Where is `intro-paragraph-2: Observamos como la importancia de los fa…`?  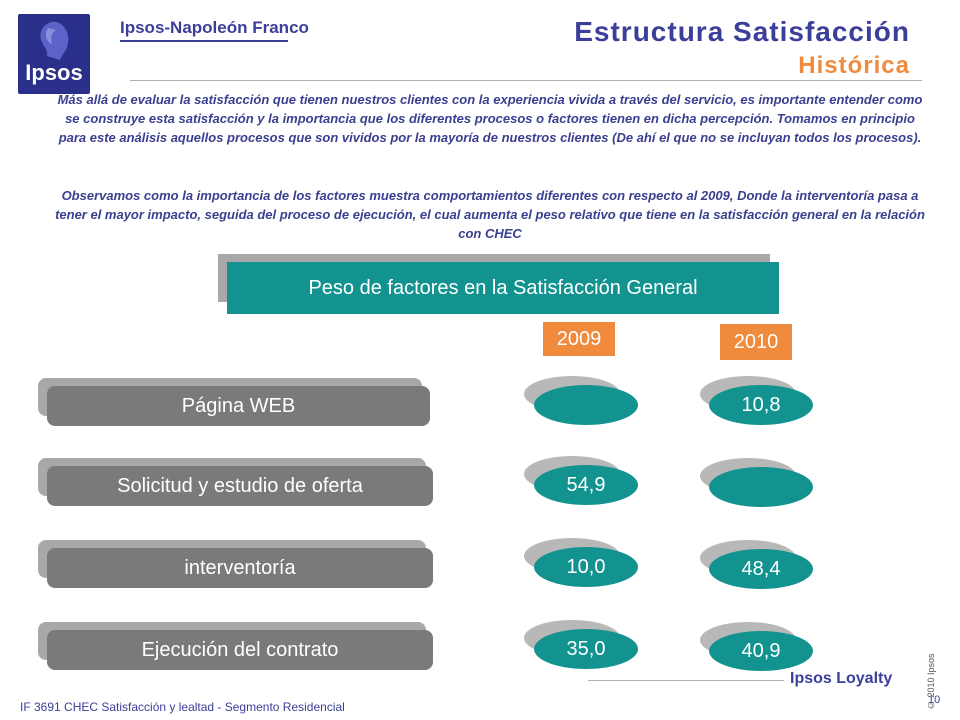 intro-paragraph-2: Observamos como la importancia de los fa… is located at coordinates (490, 214).